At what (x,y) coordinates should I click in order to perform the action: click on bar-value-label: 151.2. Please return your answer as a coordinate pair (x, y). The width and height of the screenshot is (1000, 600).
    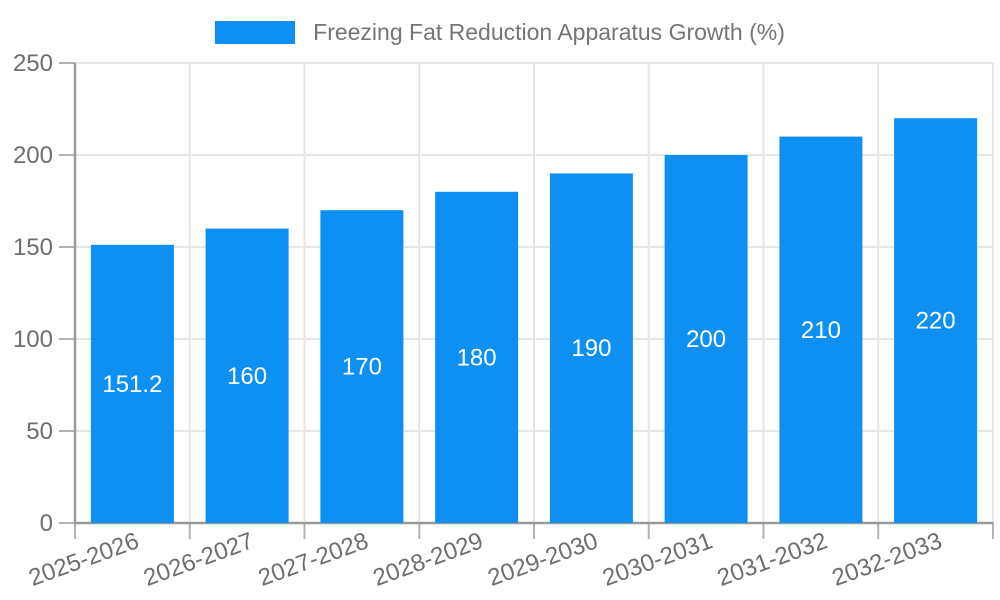
    Looking at the image, I should click on (132, 384).